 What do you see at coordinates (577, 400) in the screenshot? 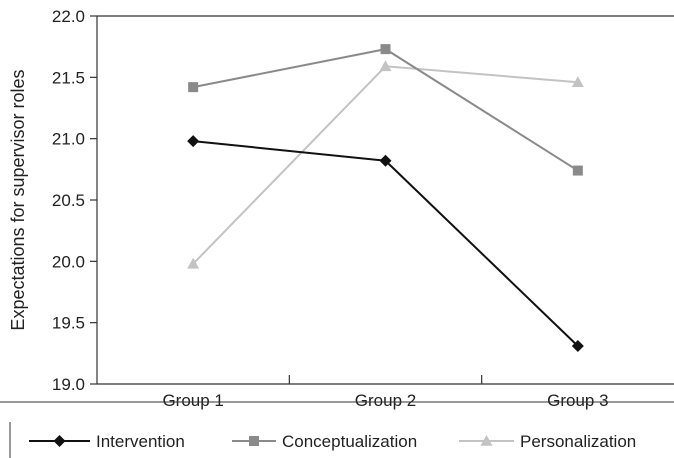
I see `x-tick-label: Group 3` at bounding box center [577, 400].